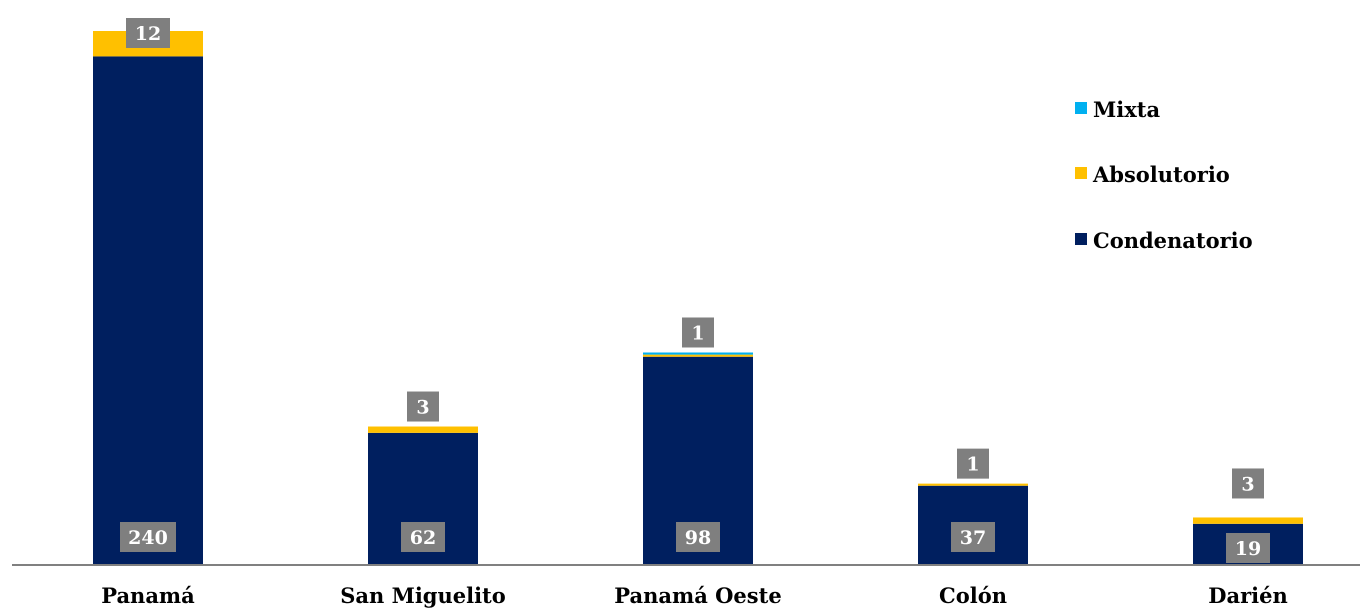 The image size is (1372, 610). Describe the element at coordinates (1248, 595) in the screenshot. I see `category-label-darien: Darién` at that location.